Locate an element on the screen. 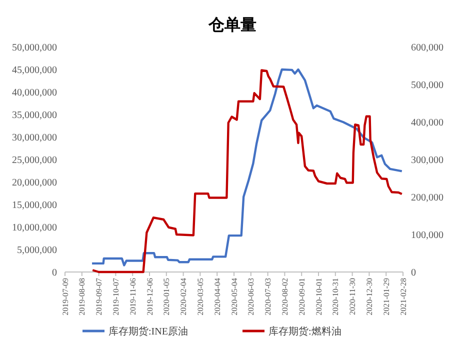 Image resolution: width=465 pixels, height=352 pixels. y-tick-label: 10,000,000 is located at coordinates (34, 228).